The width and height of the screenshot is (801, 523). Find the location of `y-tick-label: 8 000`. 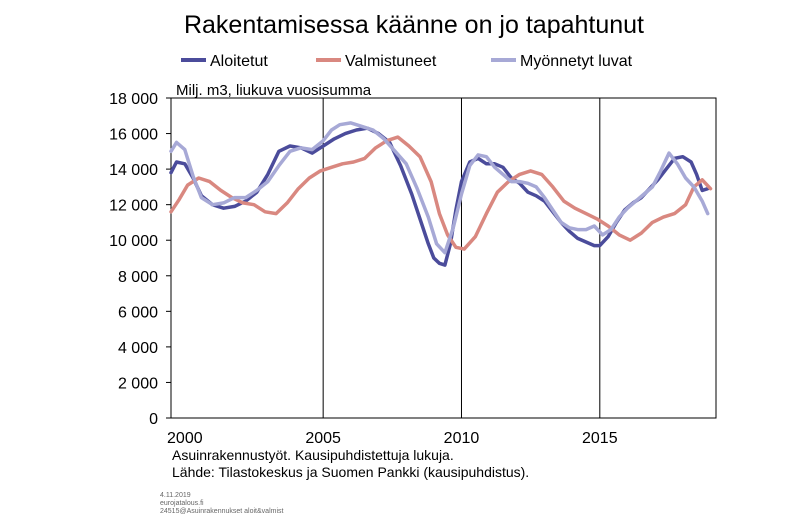

y-tick-label: 8 000 is located at coordinates (138, 277).